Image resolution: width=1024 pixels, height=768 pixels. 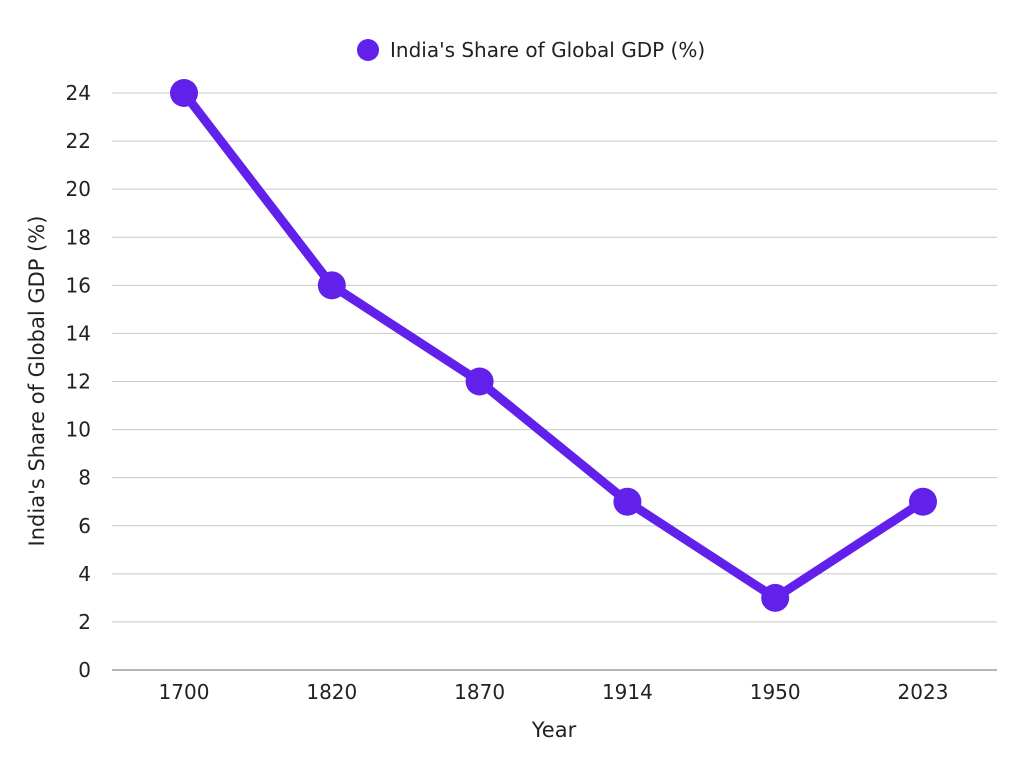 What do you see at coordinates (84, 526) in the screenshot?
I see `y-tick-label: 6` at bounding box center [84, 526].